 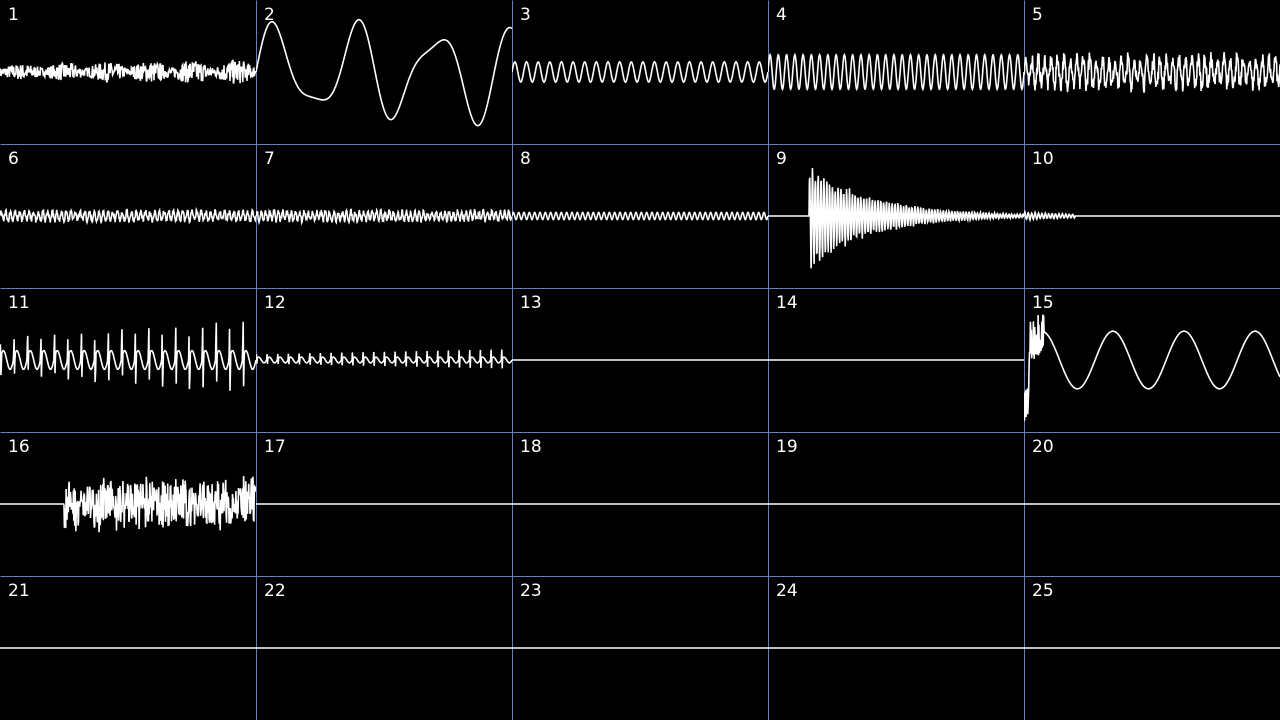 What do you see at coordinates (269, 15) in the screenshot?
I see `channel-label: 2` at bounding box center [269, 15].